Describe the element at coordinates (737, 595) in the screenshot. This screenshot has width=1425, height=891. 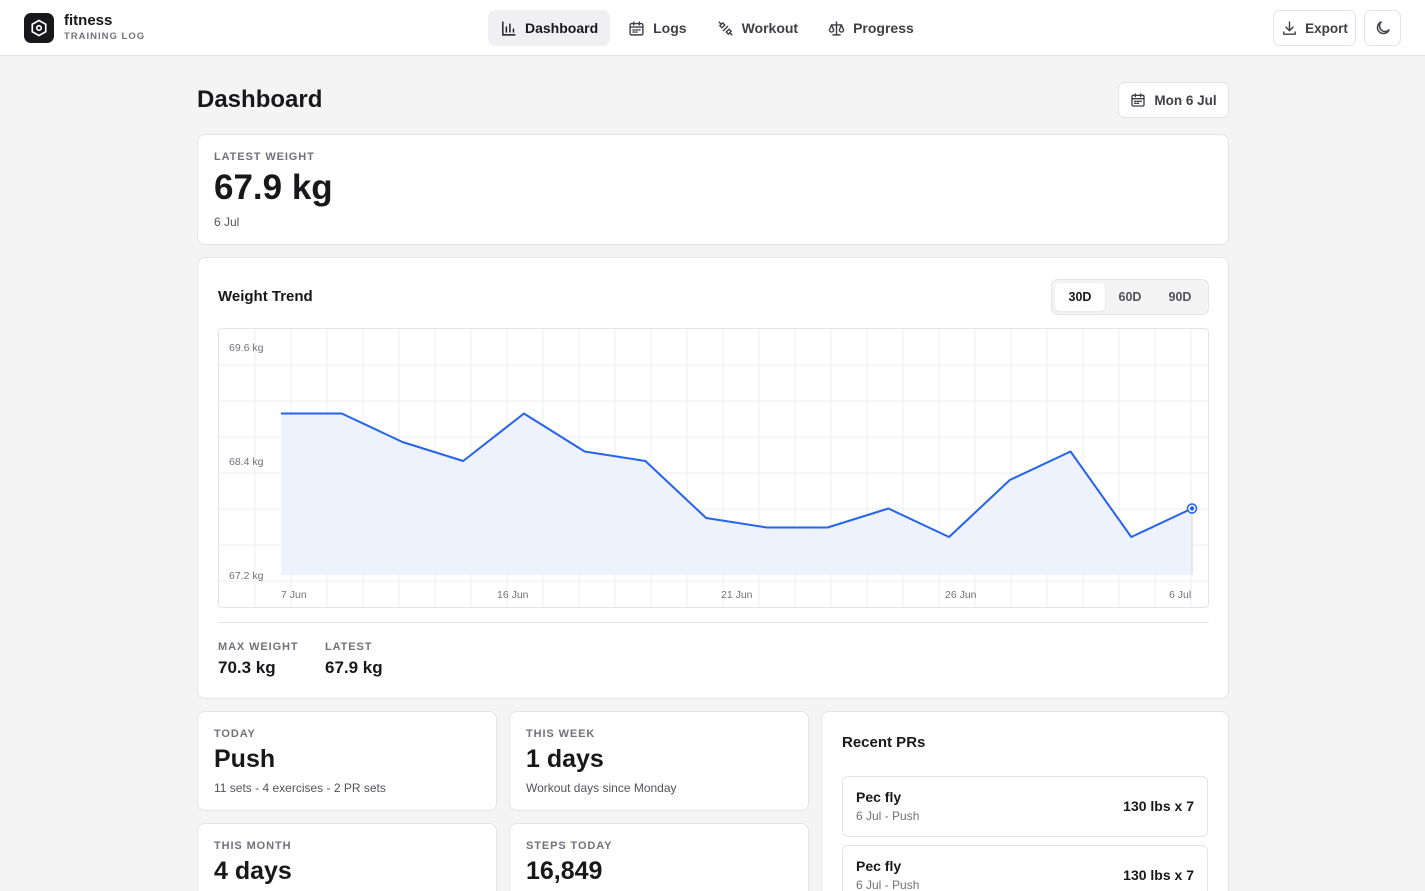
I see `x-tick-label: 21 Jun` at that location.